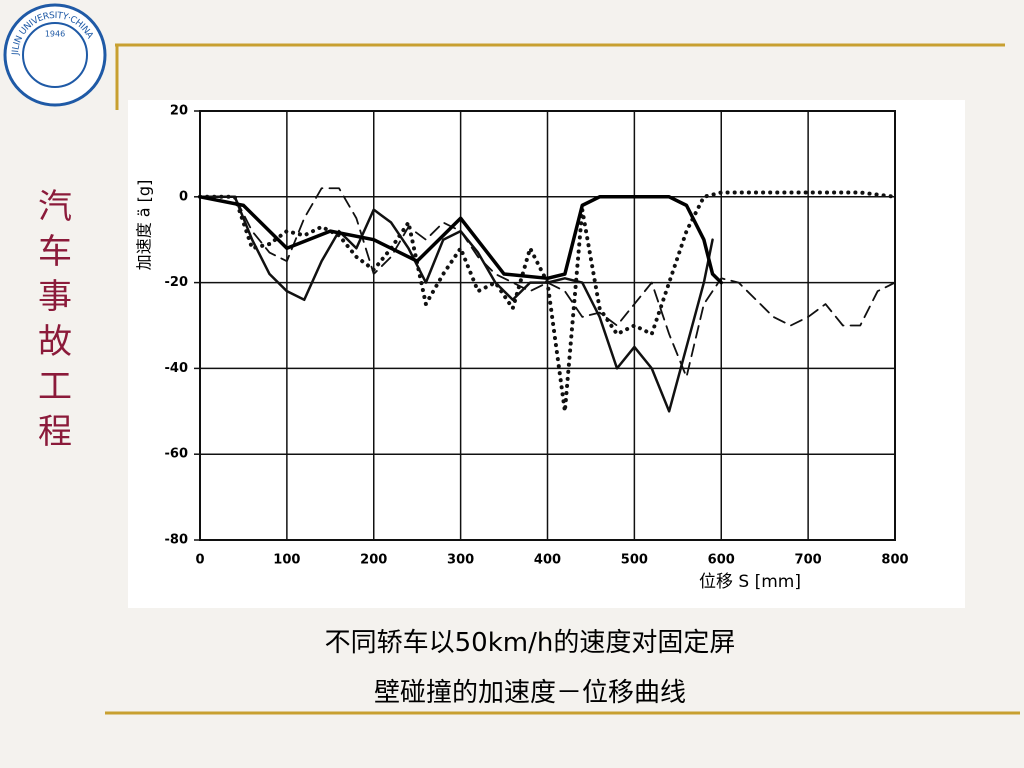 This screenshot has width=1024, height=768. I want to click on side-title-char: 故, so click(55, 342).